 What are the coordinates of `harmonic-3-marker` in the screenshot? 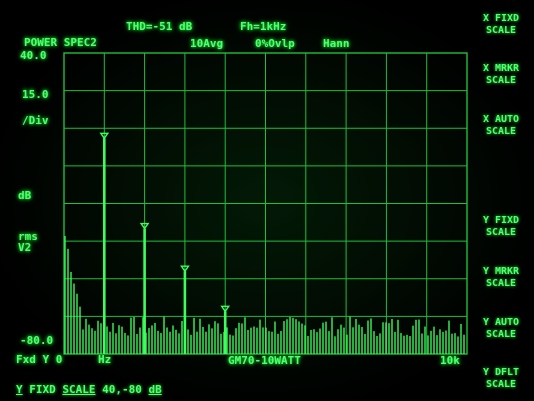 It's located at (185, 269).